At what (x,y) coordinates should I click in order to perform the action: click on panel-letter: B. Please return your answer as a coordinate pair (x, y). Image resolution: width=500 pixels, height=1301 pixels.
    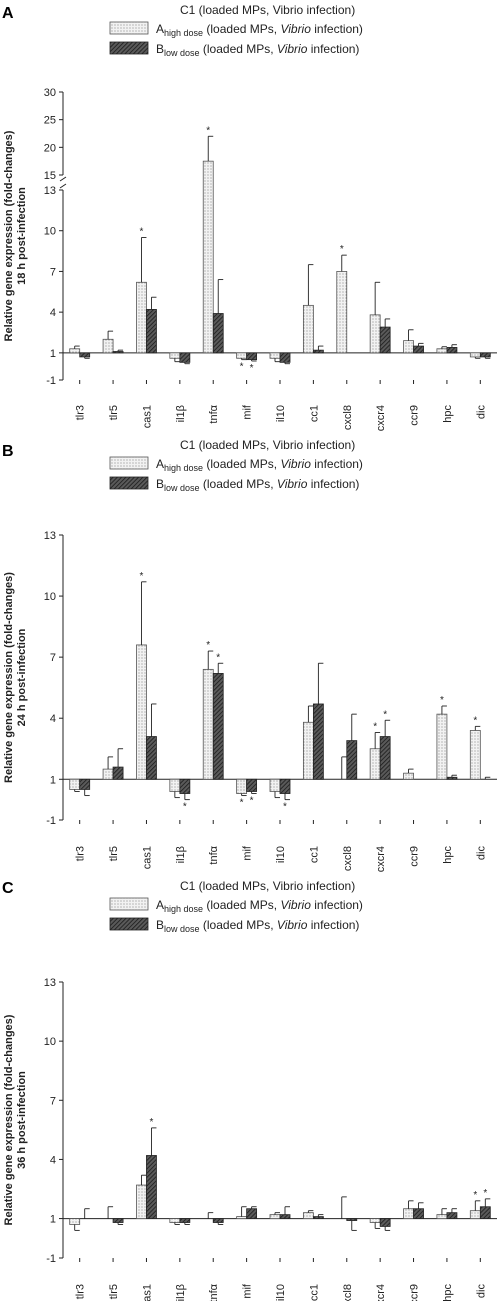
    Looking at the image, I should click on (8, 451).